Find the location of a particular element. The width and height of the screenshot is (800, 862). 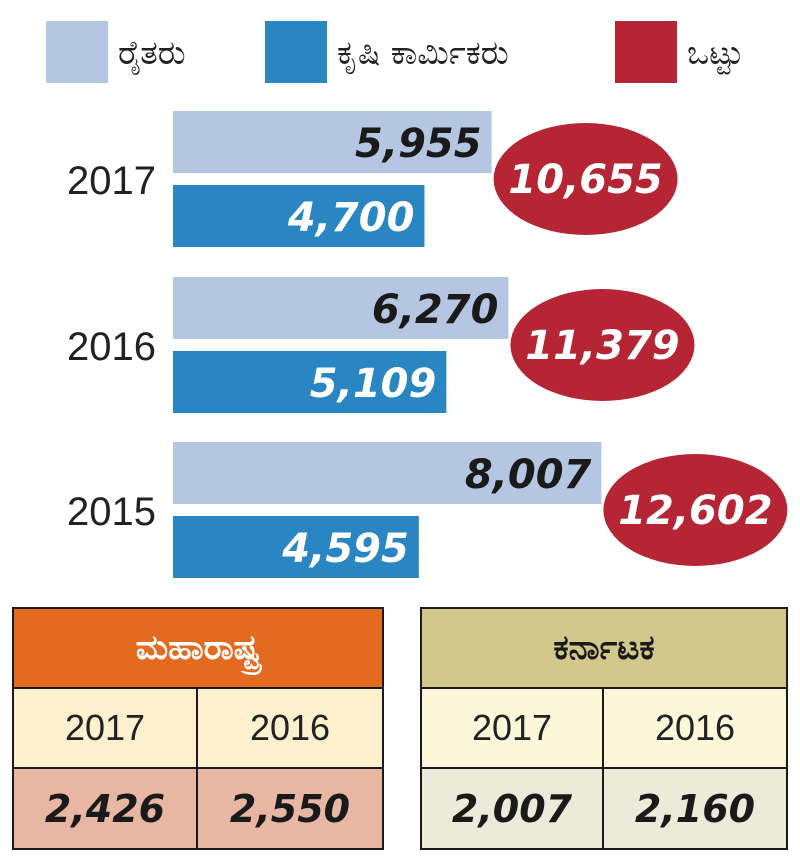

legend-label-1: ಕೃಷಿ ಕಾರ್ಮಿಕರು is located at coordinates (423, 53).